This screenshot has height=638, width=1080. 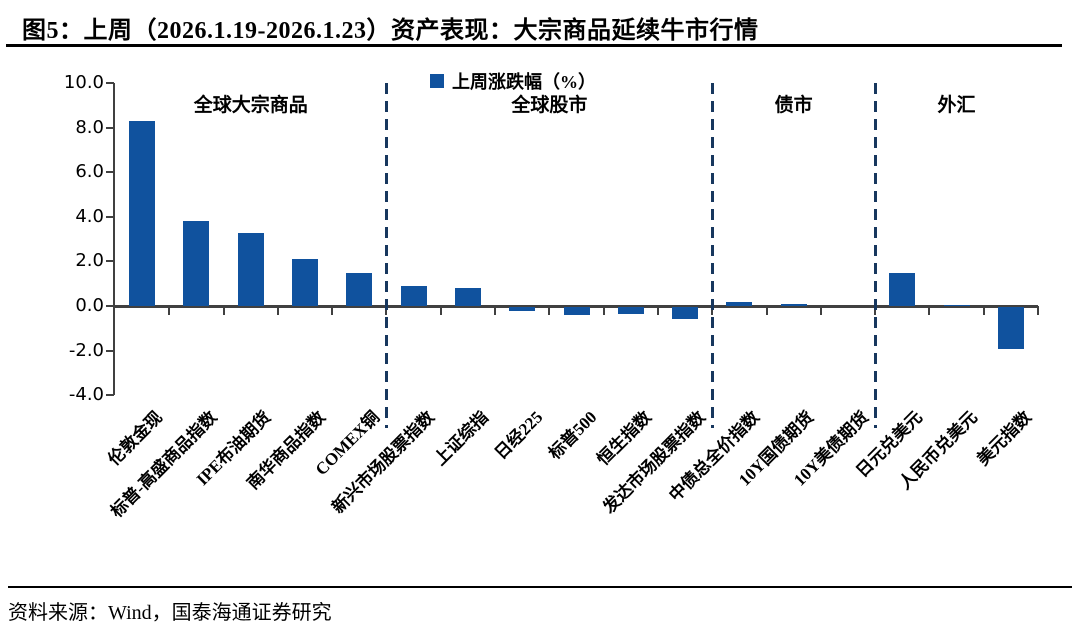 What do you see at coordinates (549, 105) in the screenshot?
I see `section-label-全球股市: 全球股市` at bounding box center [549, 105].